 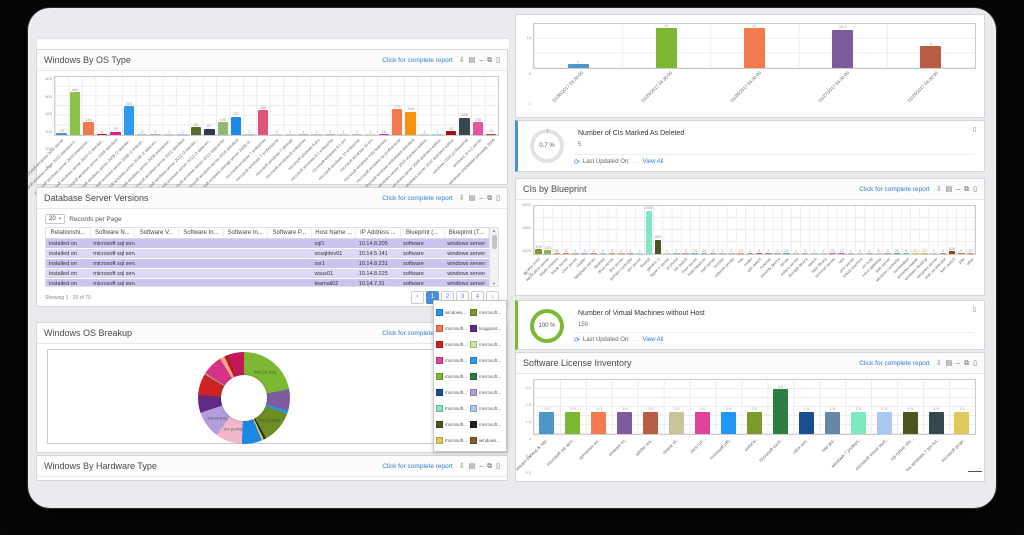 I want to click on refresh-icon: ⟳, so click(x=577, y=162).